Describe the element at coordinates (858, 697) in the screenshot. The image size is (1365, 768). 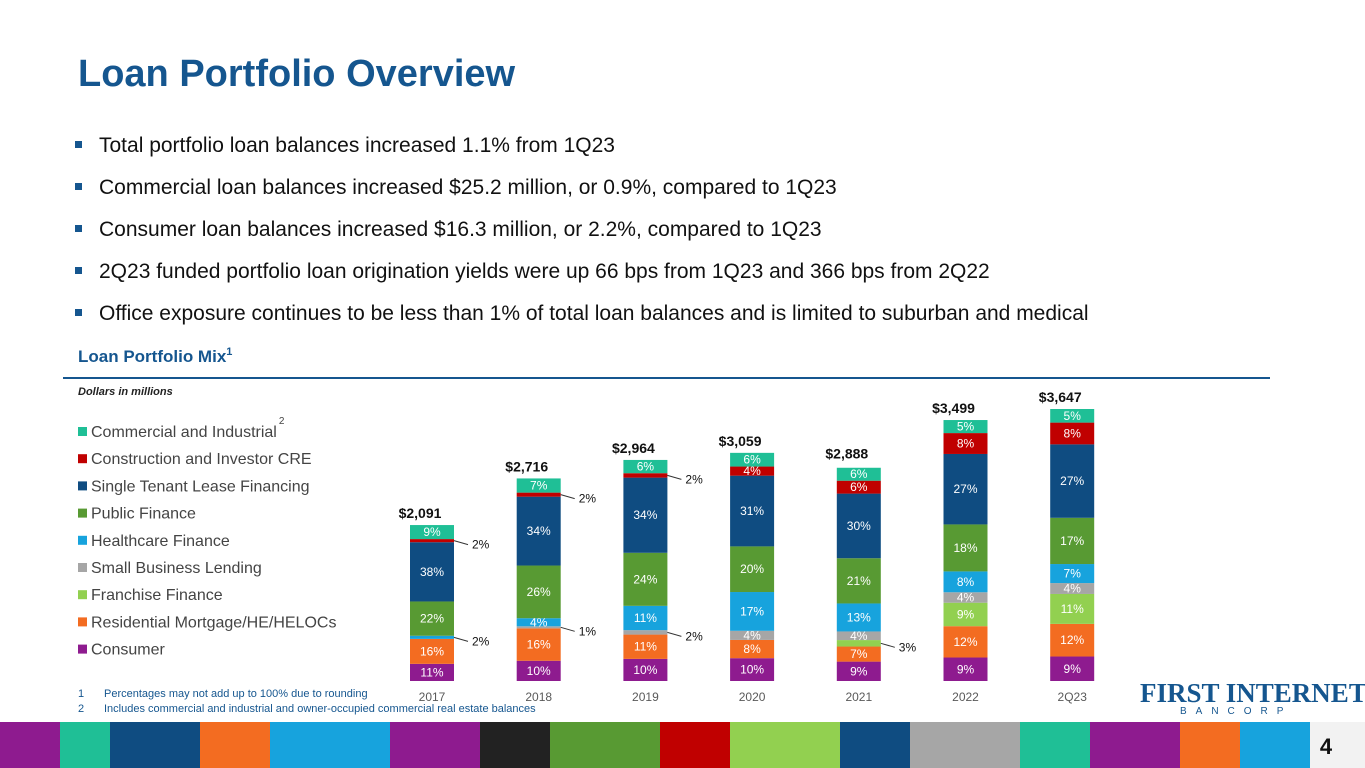
I see `x-tick-label: 2021` at that location.